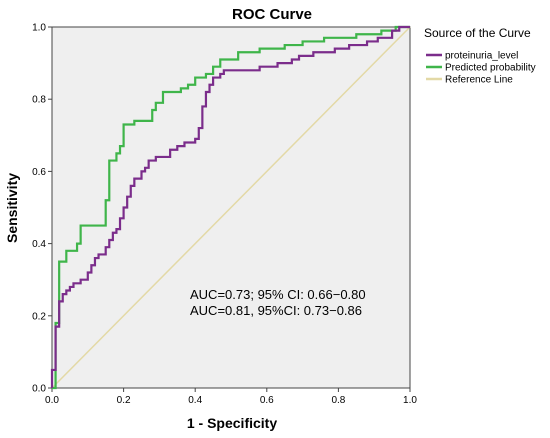  What do you see at coordinates (39, 172) in the screenshot?
I see `y-tick-label: 0.6` at bounding box center [39, 172].